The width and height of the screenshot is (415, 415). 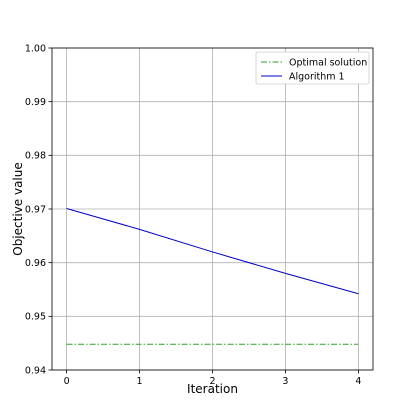 I want to click on x-axis-ticks: 0 1 2 3 4, so click(x=212, y=378).